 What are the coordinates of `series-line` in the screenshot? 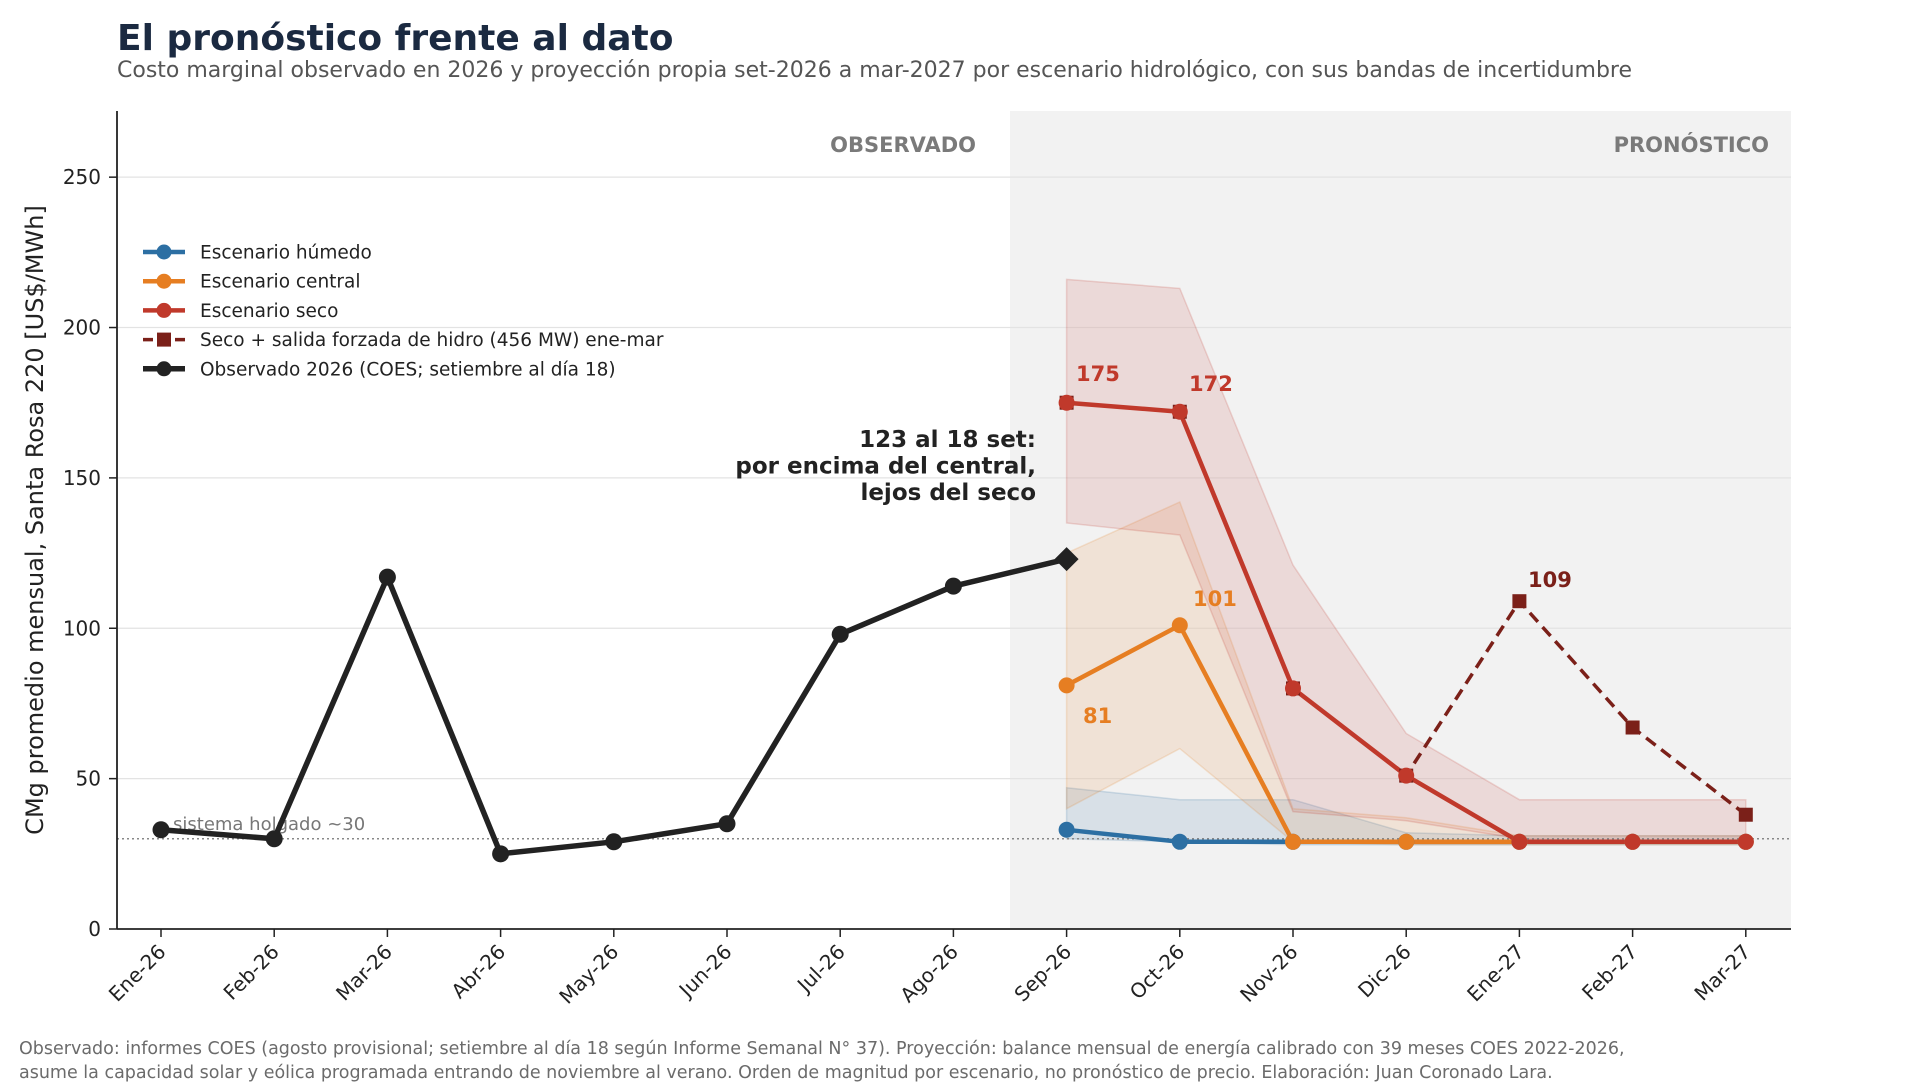 It's located at (614, 706).